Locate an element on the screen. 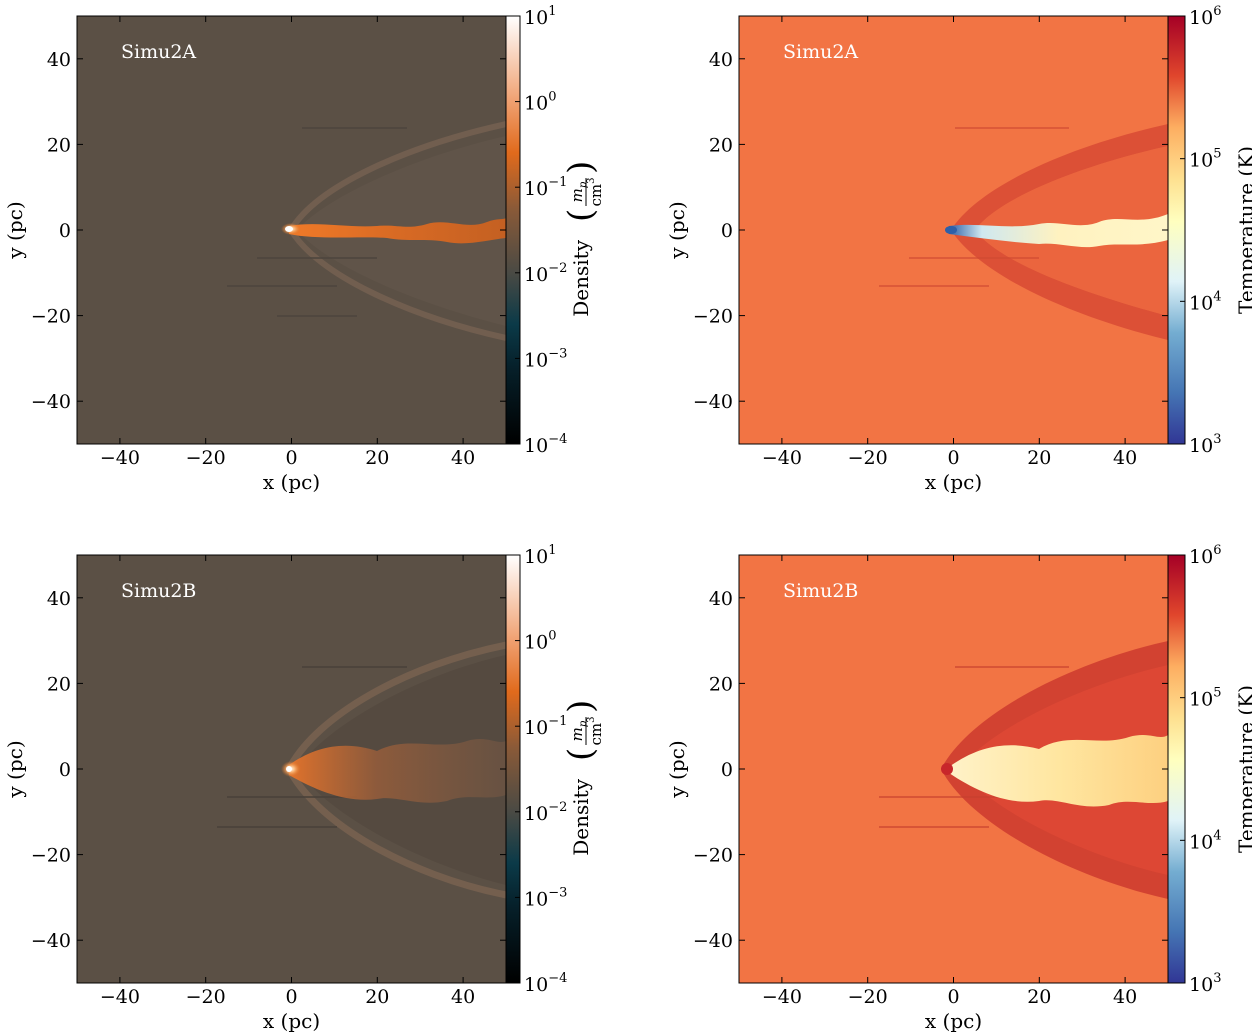 The image size is (1252, 1036). panel-simu2b-density: Simu2B is located at coordinates (291, 769).